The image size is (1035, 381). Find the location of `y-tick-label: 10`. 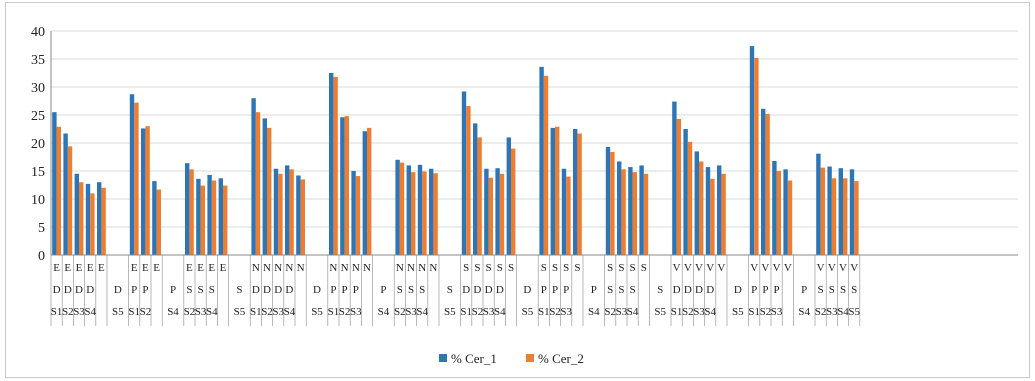

y-tick-label: 10 is located at coordinates (38, 200).